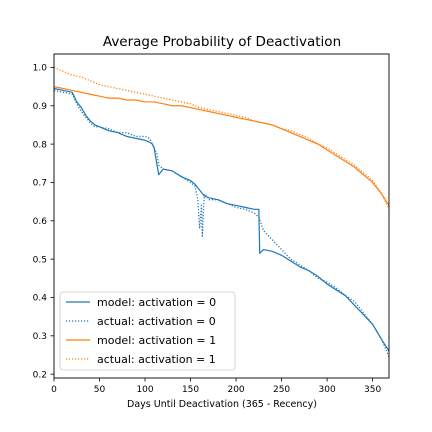  Describe the element at coordinates (54, 390) in the screenshot. I see `x-tick-label: 0` at that location.